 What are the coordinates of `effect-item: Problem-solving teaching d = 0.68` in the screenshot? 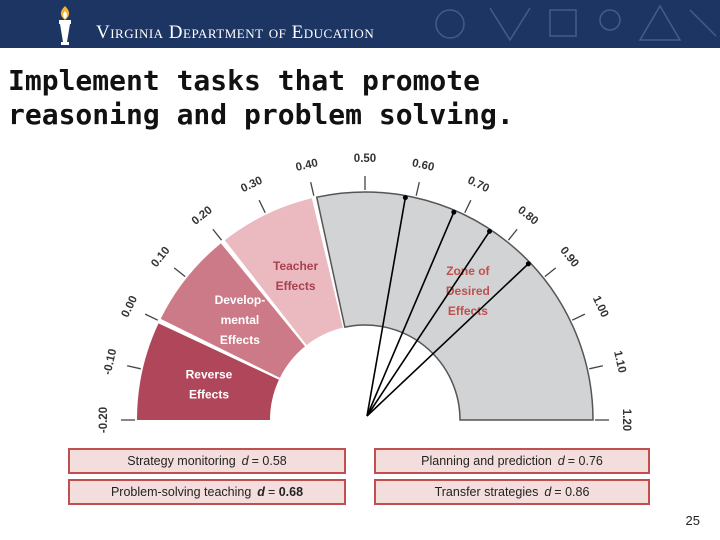 It's located at (207, 492).